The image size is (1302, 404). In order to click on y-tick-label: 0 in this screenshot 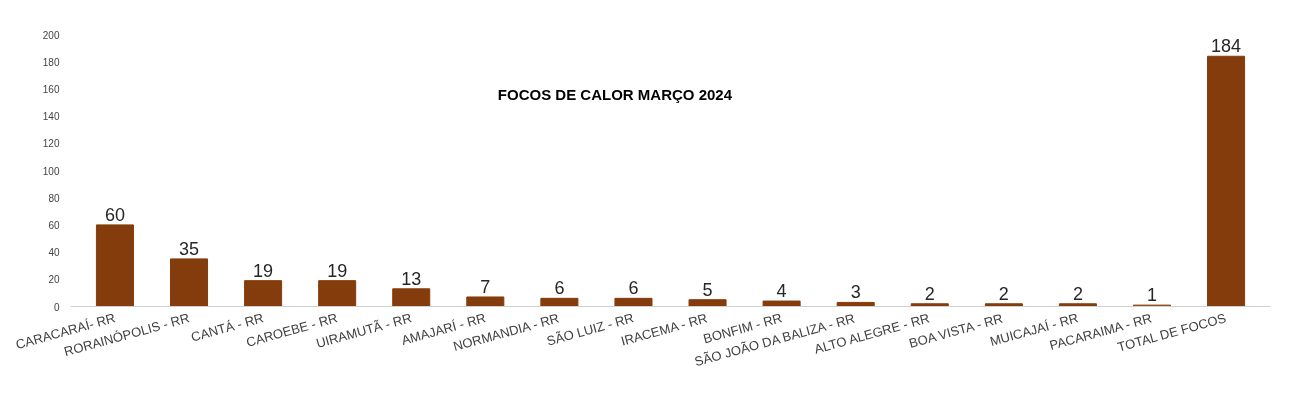, I will do `click(56, 307)`.